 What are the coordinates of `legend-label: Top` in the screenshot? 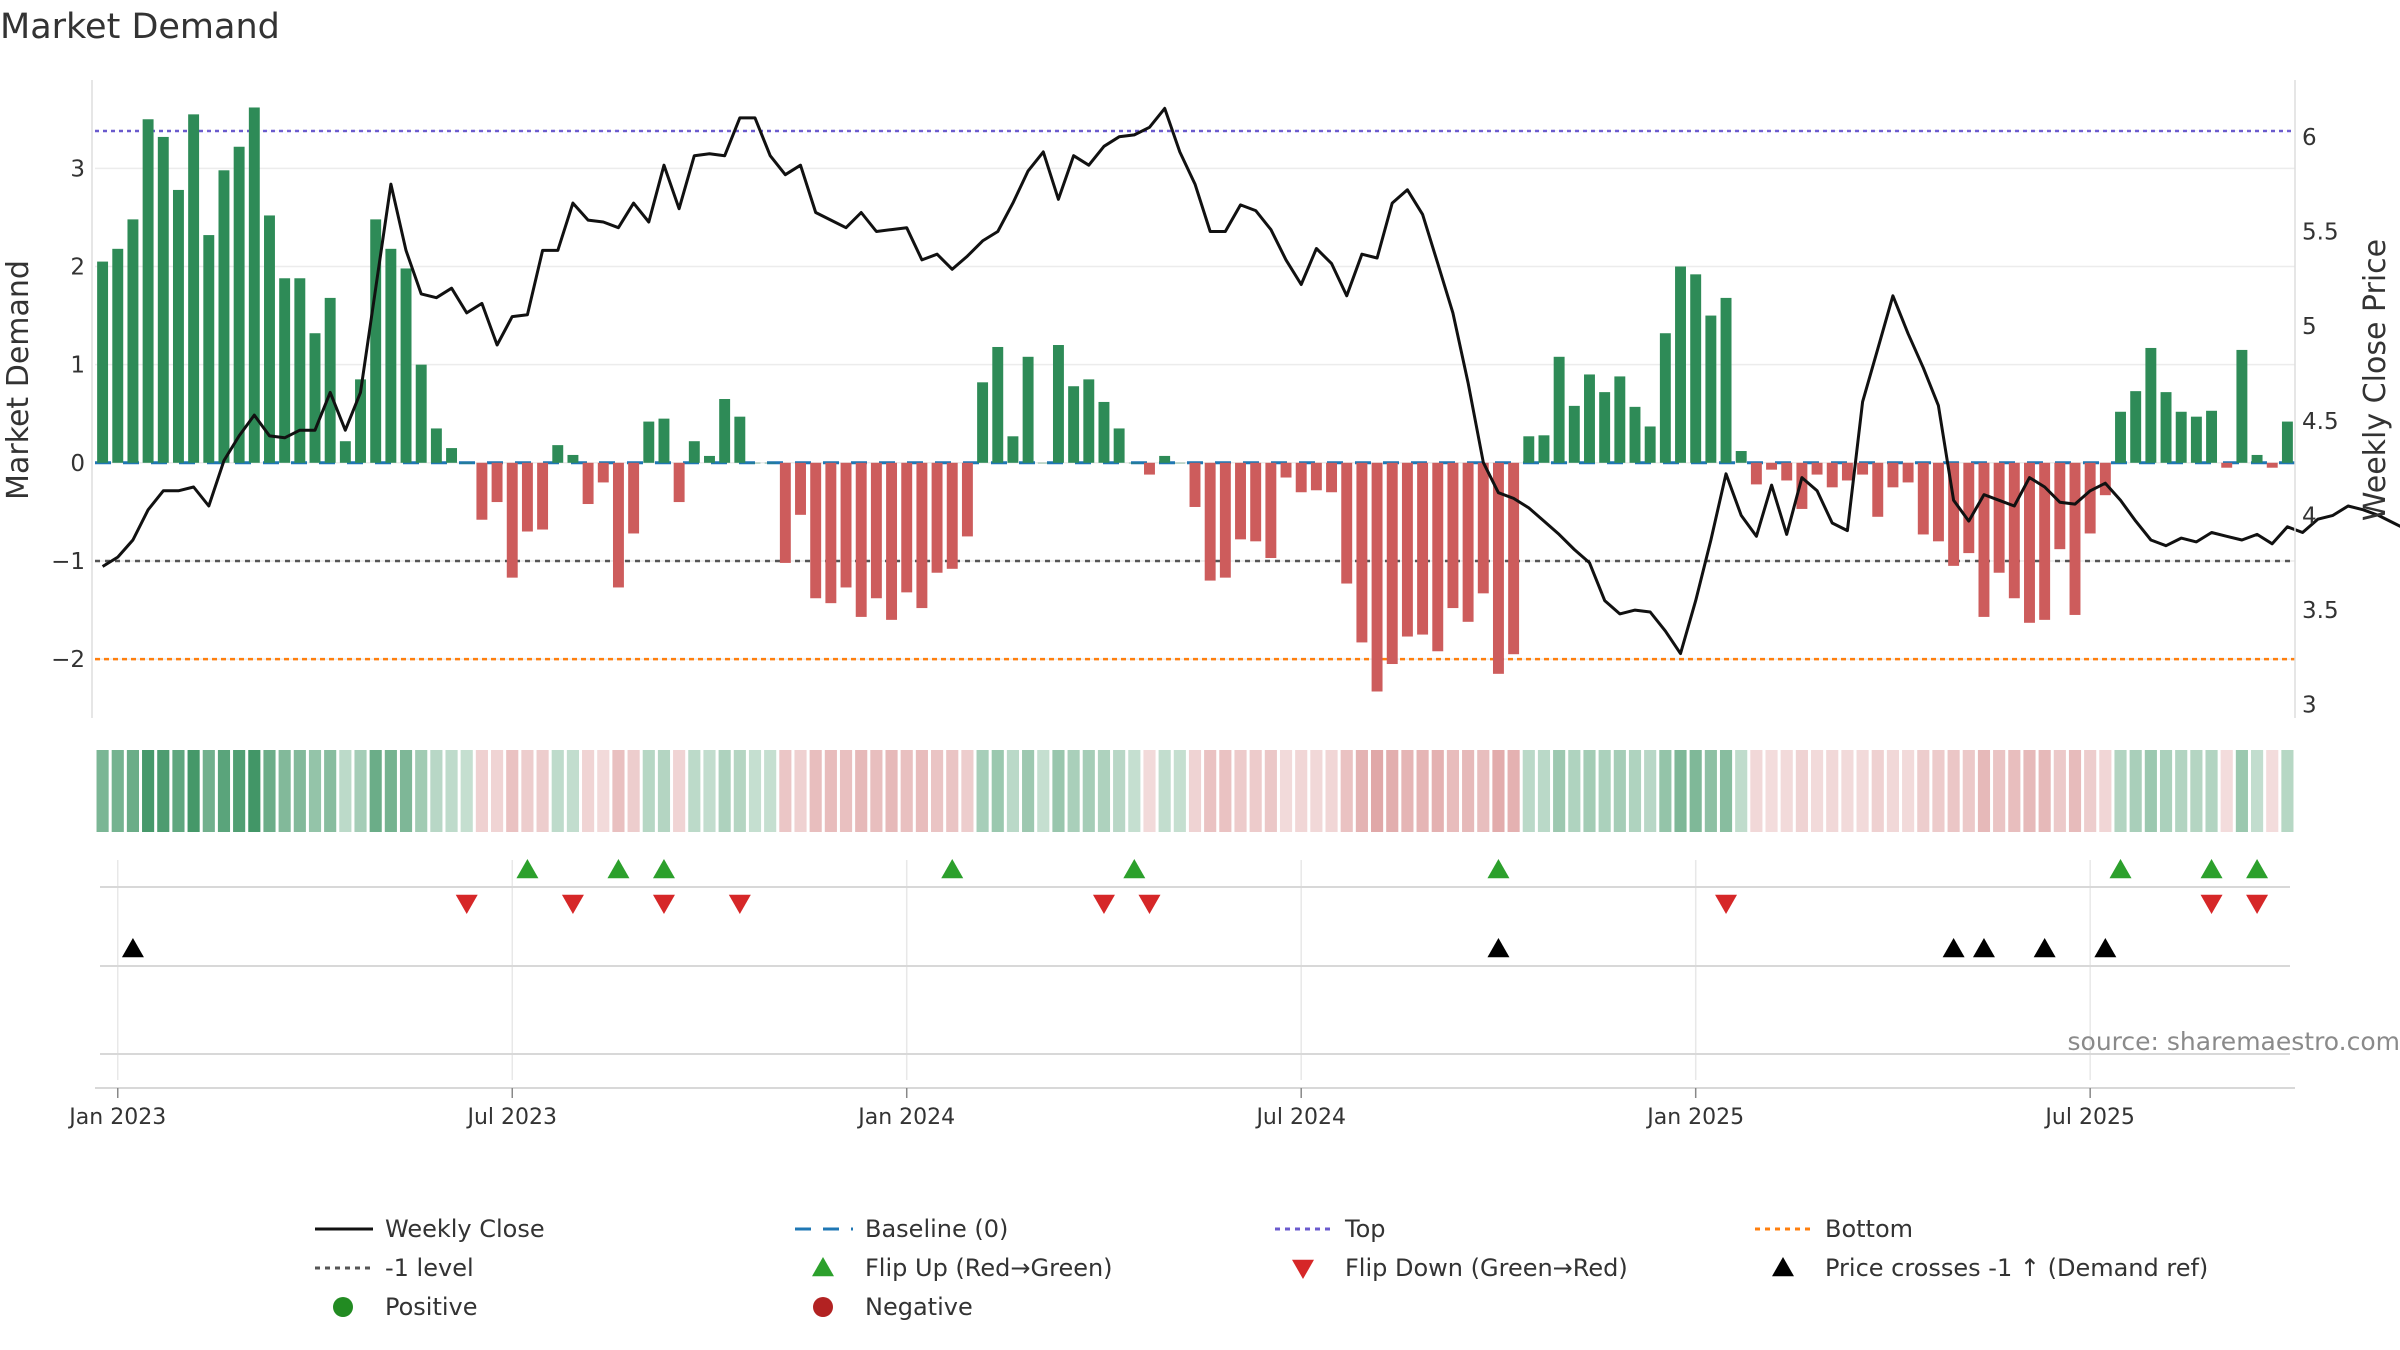 It's located at (1365, 1229).